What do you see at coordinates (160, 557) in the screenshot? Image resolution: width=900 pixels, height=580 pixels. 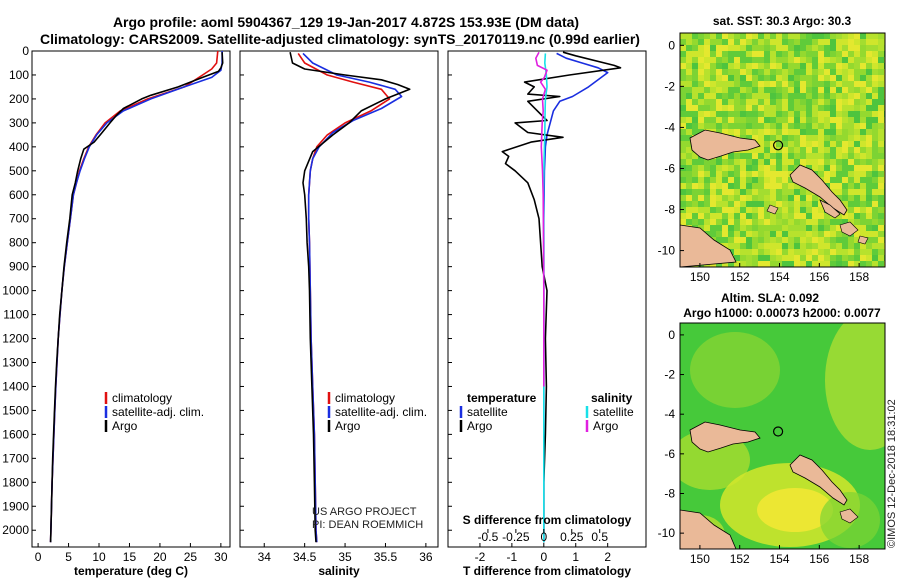 I see `x-tick-label: 20` at bounding box center [160, 557].